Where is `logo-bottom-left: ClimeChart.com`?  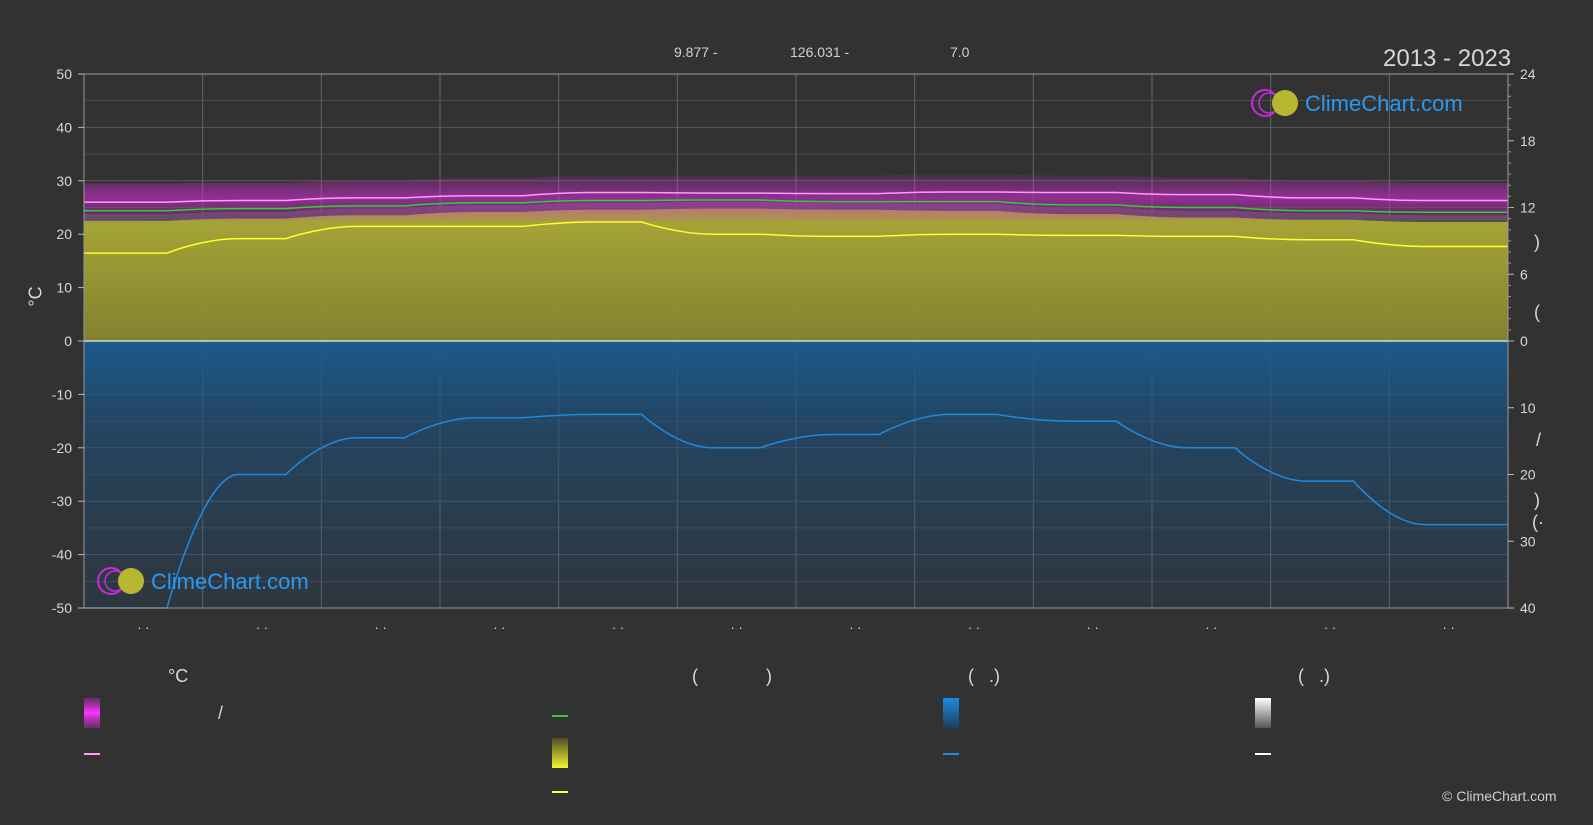 logo-bottom-left: ClimeChart.com is located at coordinates (203, 581).